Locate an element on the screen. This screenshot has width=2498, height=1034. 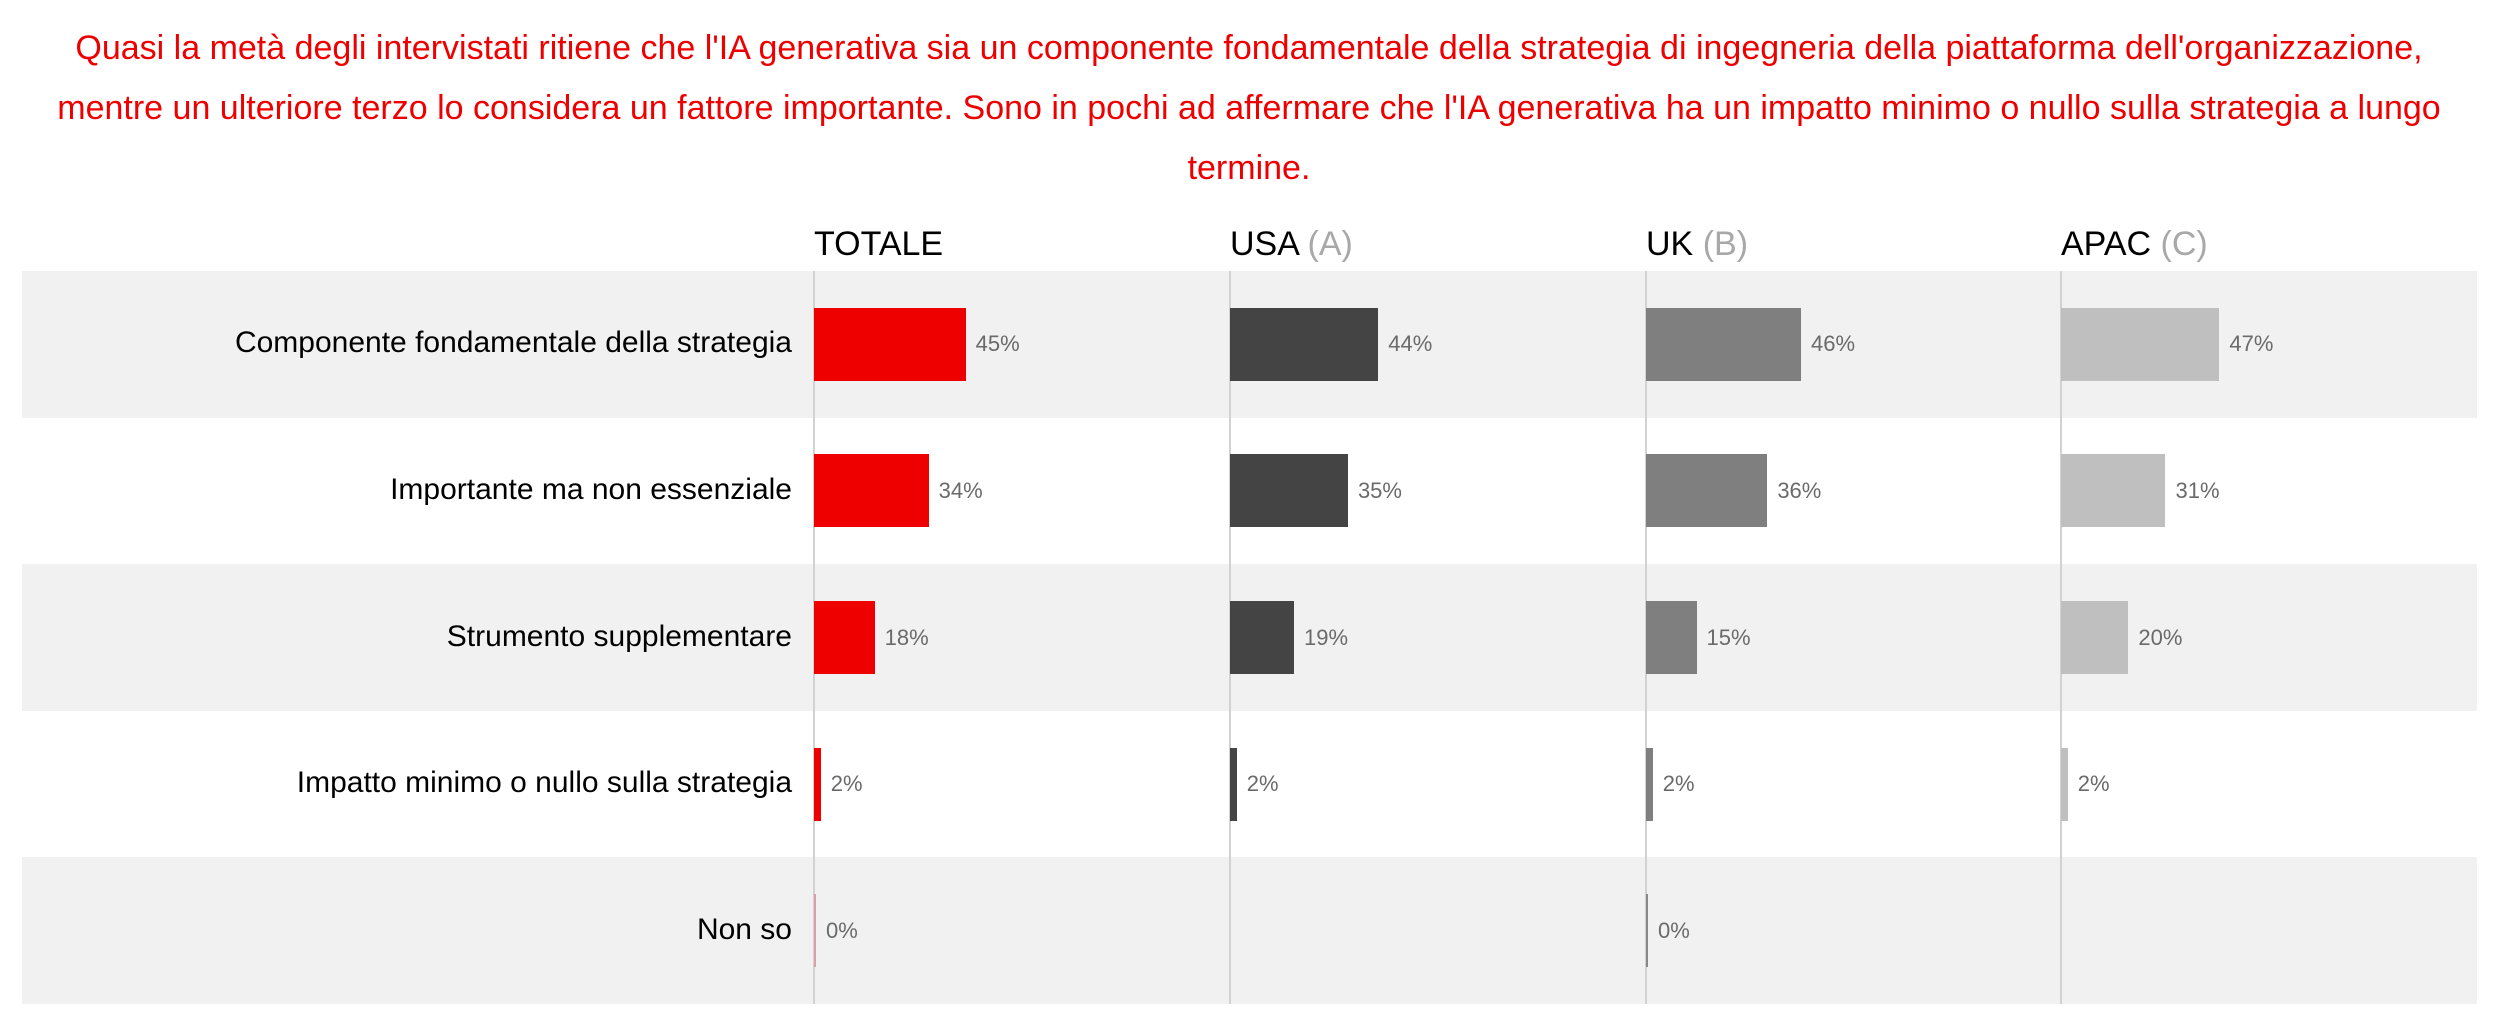
data-label-value: 35 is located at coordinates (1380, 490).